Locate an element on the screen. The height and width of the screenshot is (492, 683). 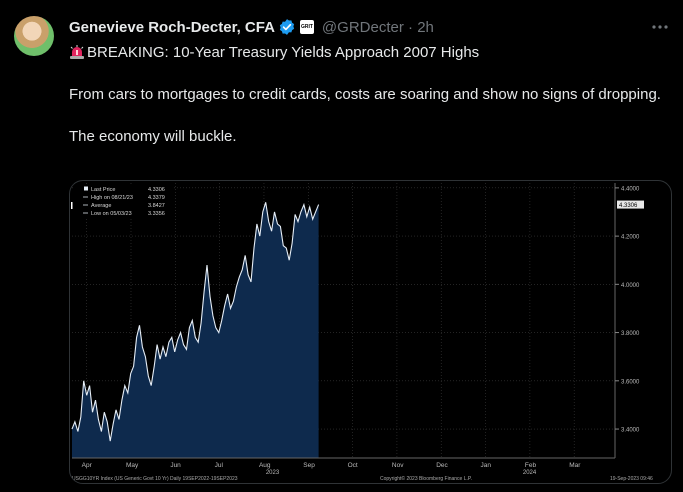
last-price-tag-bg is located at coordinates (630, 204).